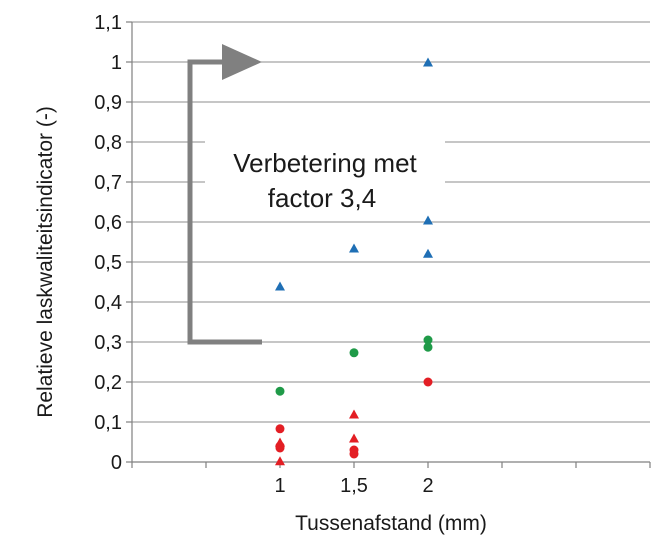  I want to click on y-tick-label: 0,1, so click(108, 423).